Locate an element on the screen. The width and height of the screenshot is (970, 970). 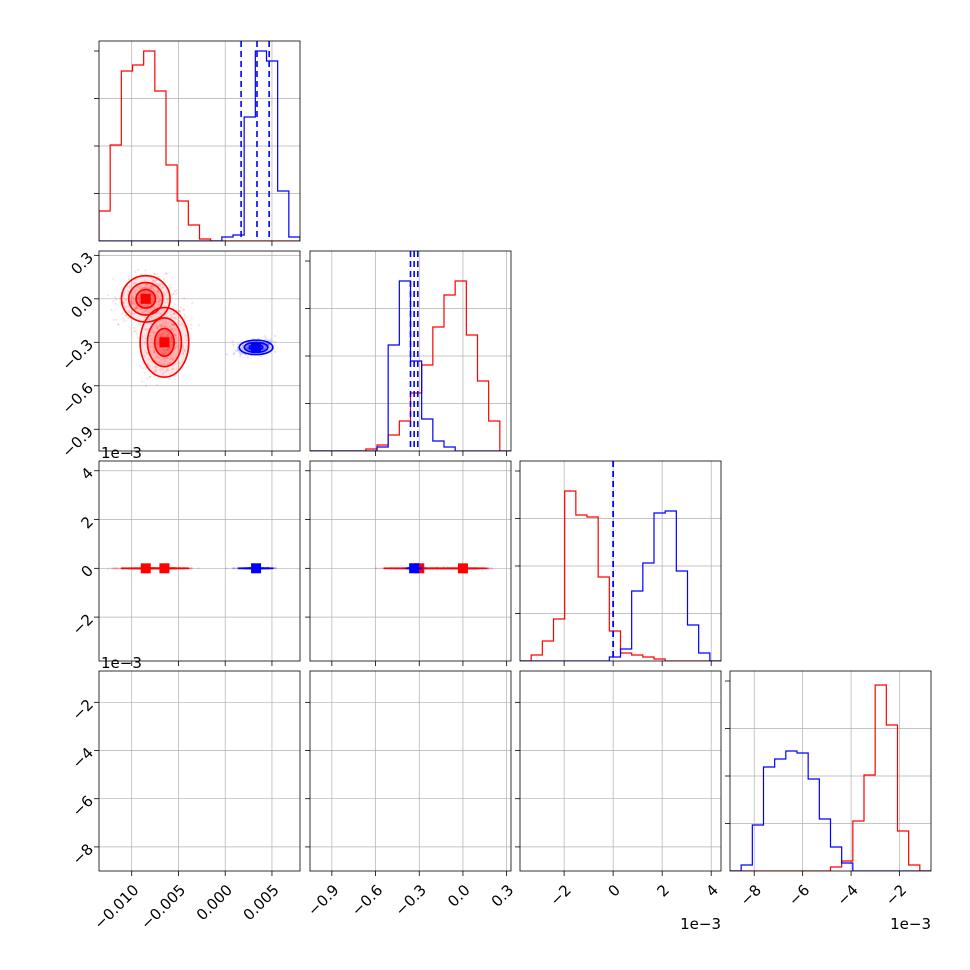
ytick-label-2-2: 2 is located at coordinates (87, 522).